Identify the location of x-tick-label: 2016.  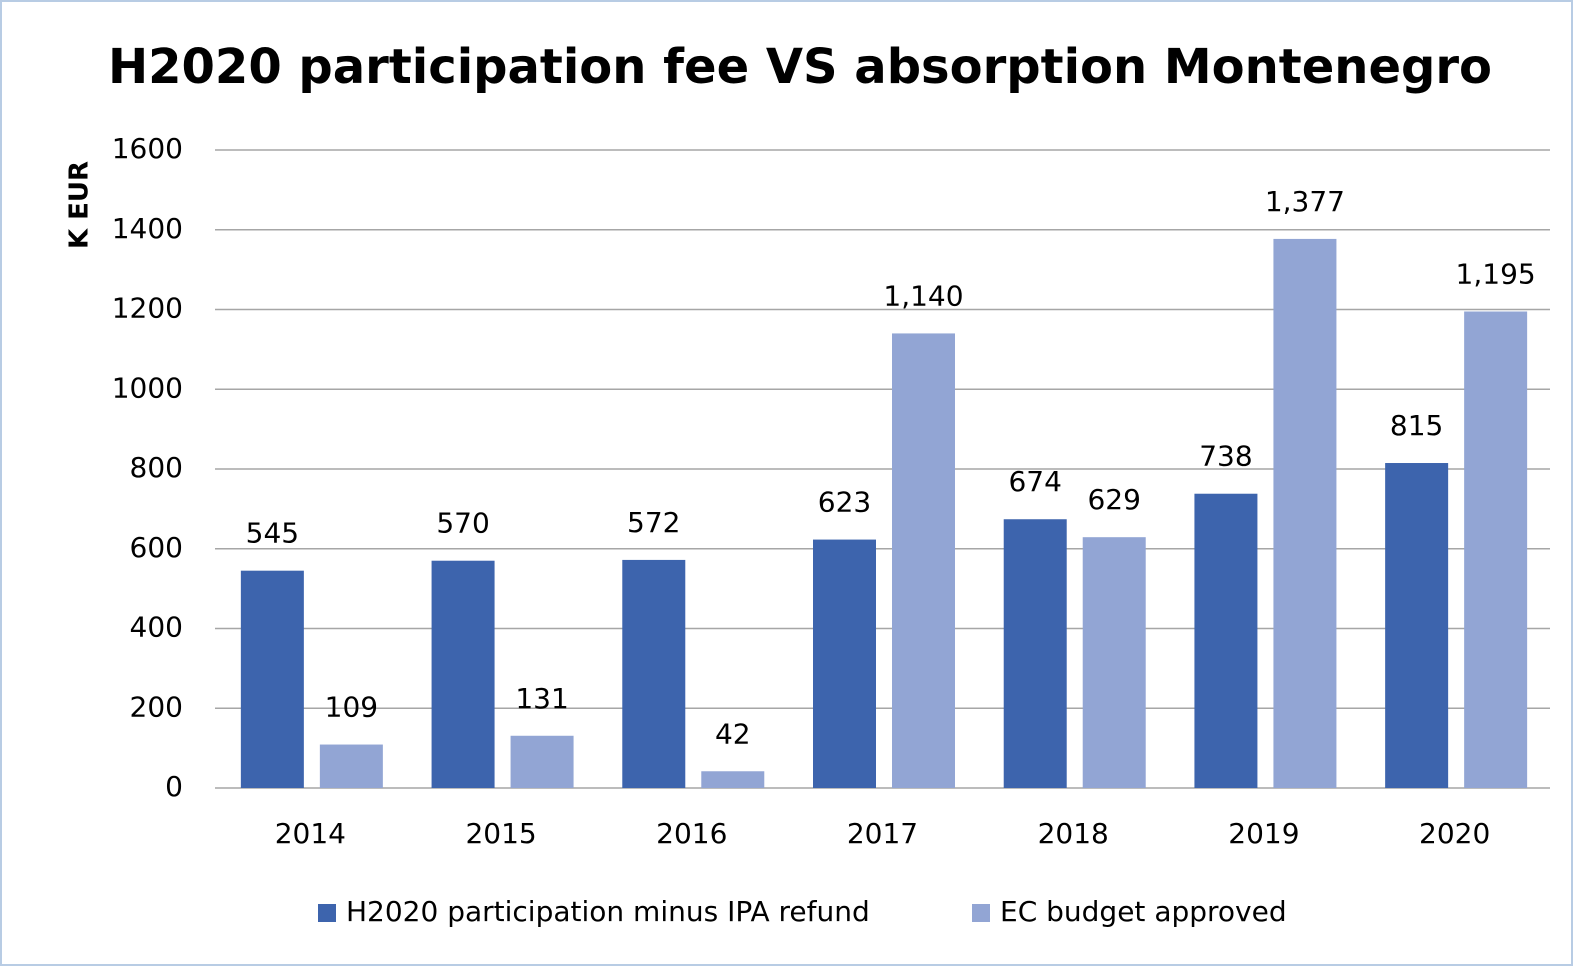
(691, 833).